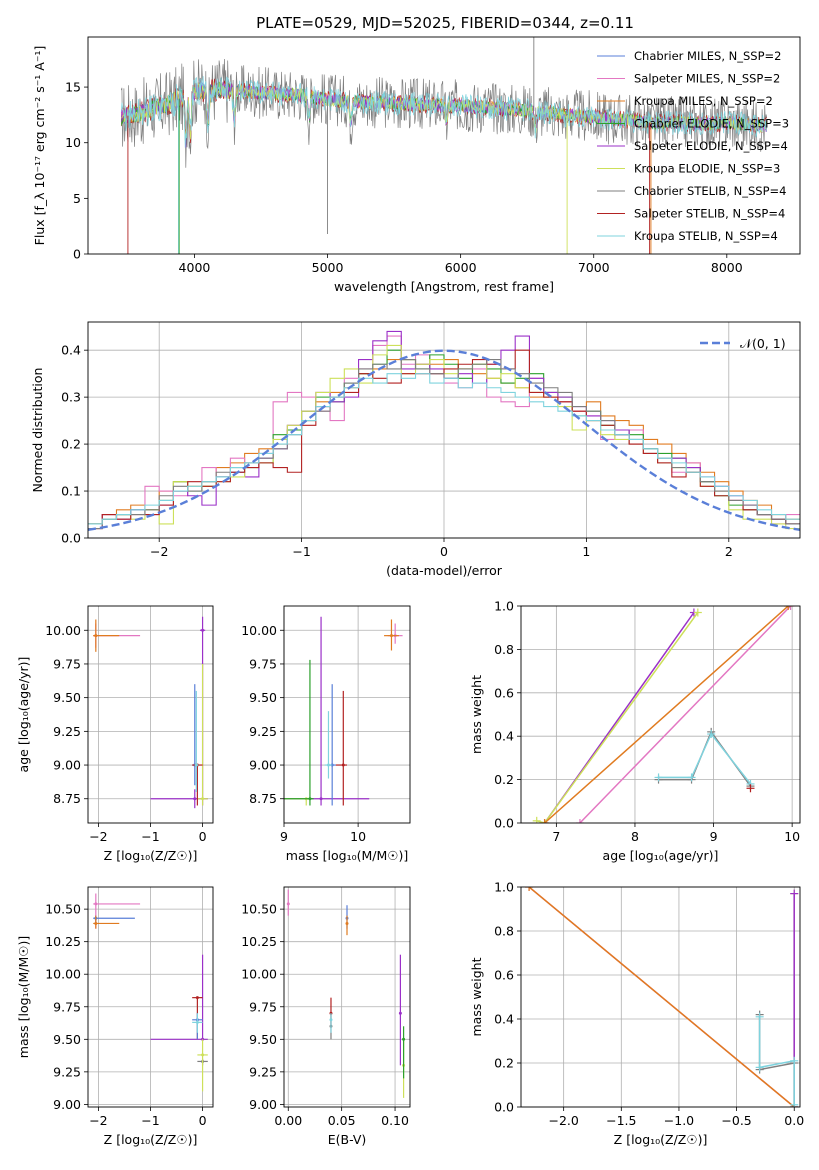 The height and width of the screenshot is (1170, 819). Describe the element at coordinates (444, 440) in the screenshot. I see `normal-distribution-curve` at that location.